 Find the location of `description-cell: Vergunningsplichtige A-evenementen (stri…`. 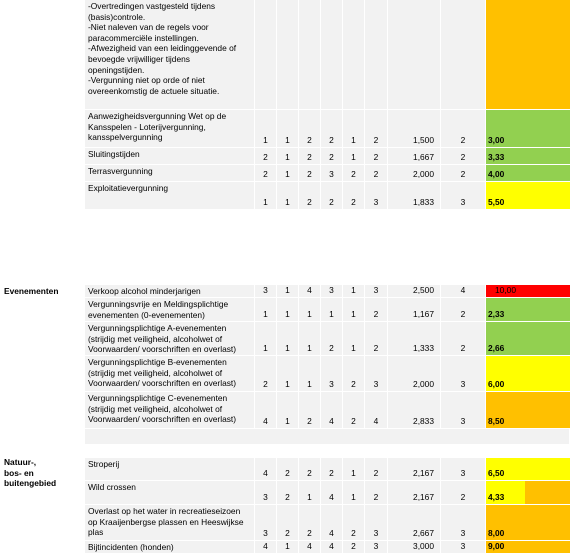

description-cell: Vergunningsplichtige A-evenementen (stri… is located at coordinates (170, 338).